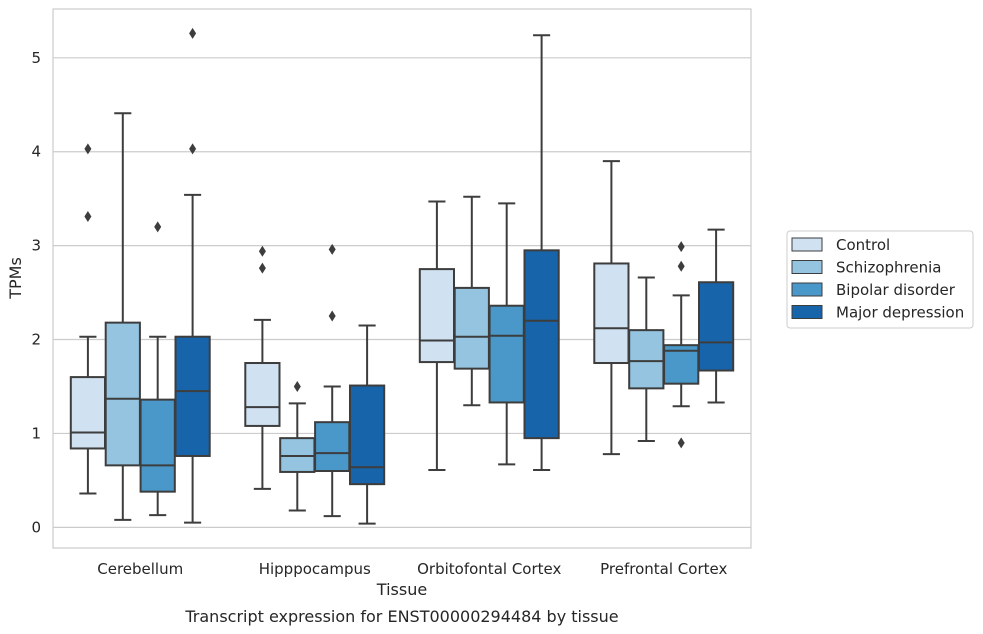 Image resolution: width=983 pixels, height=634 pixels. Describe the element at coordinates (663, 569) in the screenshot. I see `x-tick-label: Prefrontal Cortex` at that location.